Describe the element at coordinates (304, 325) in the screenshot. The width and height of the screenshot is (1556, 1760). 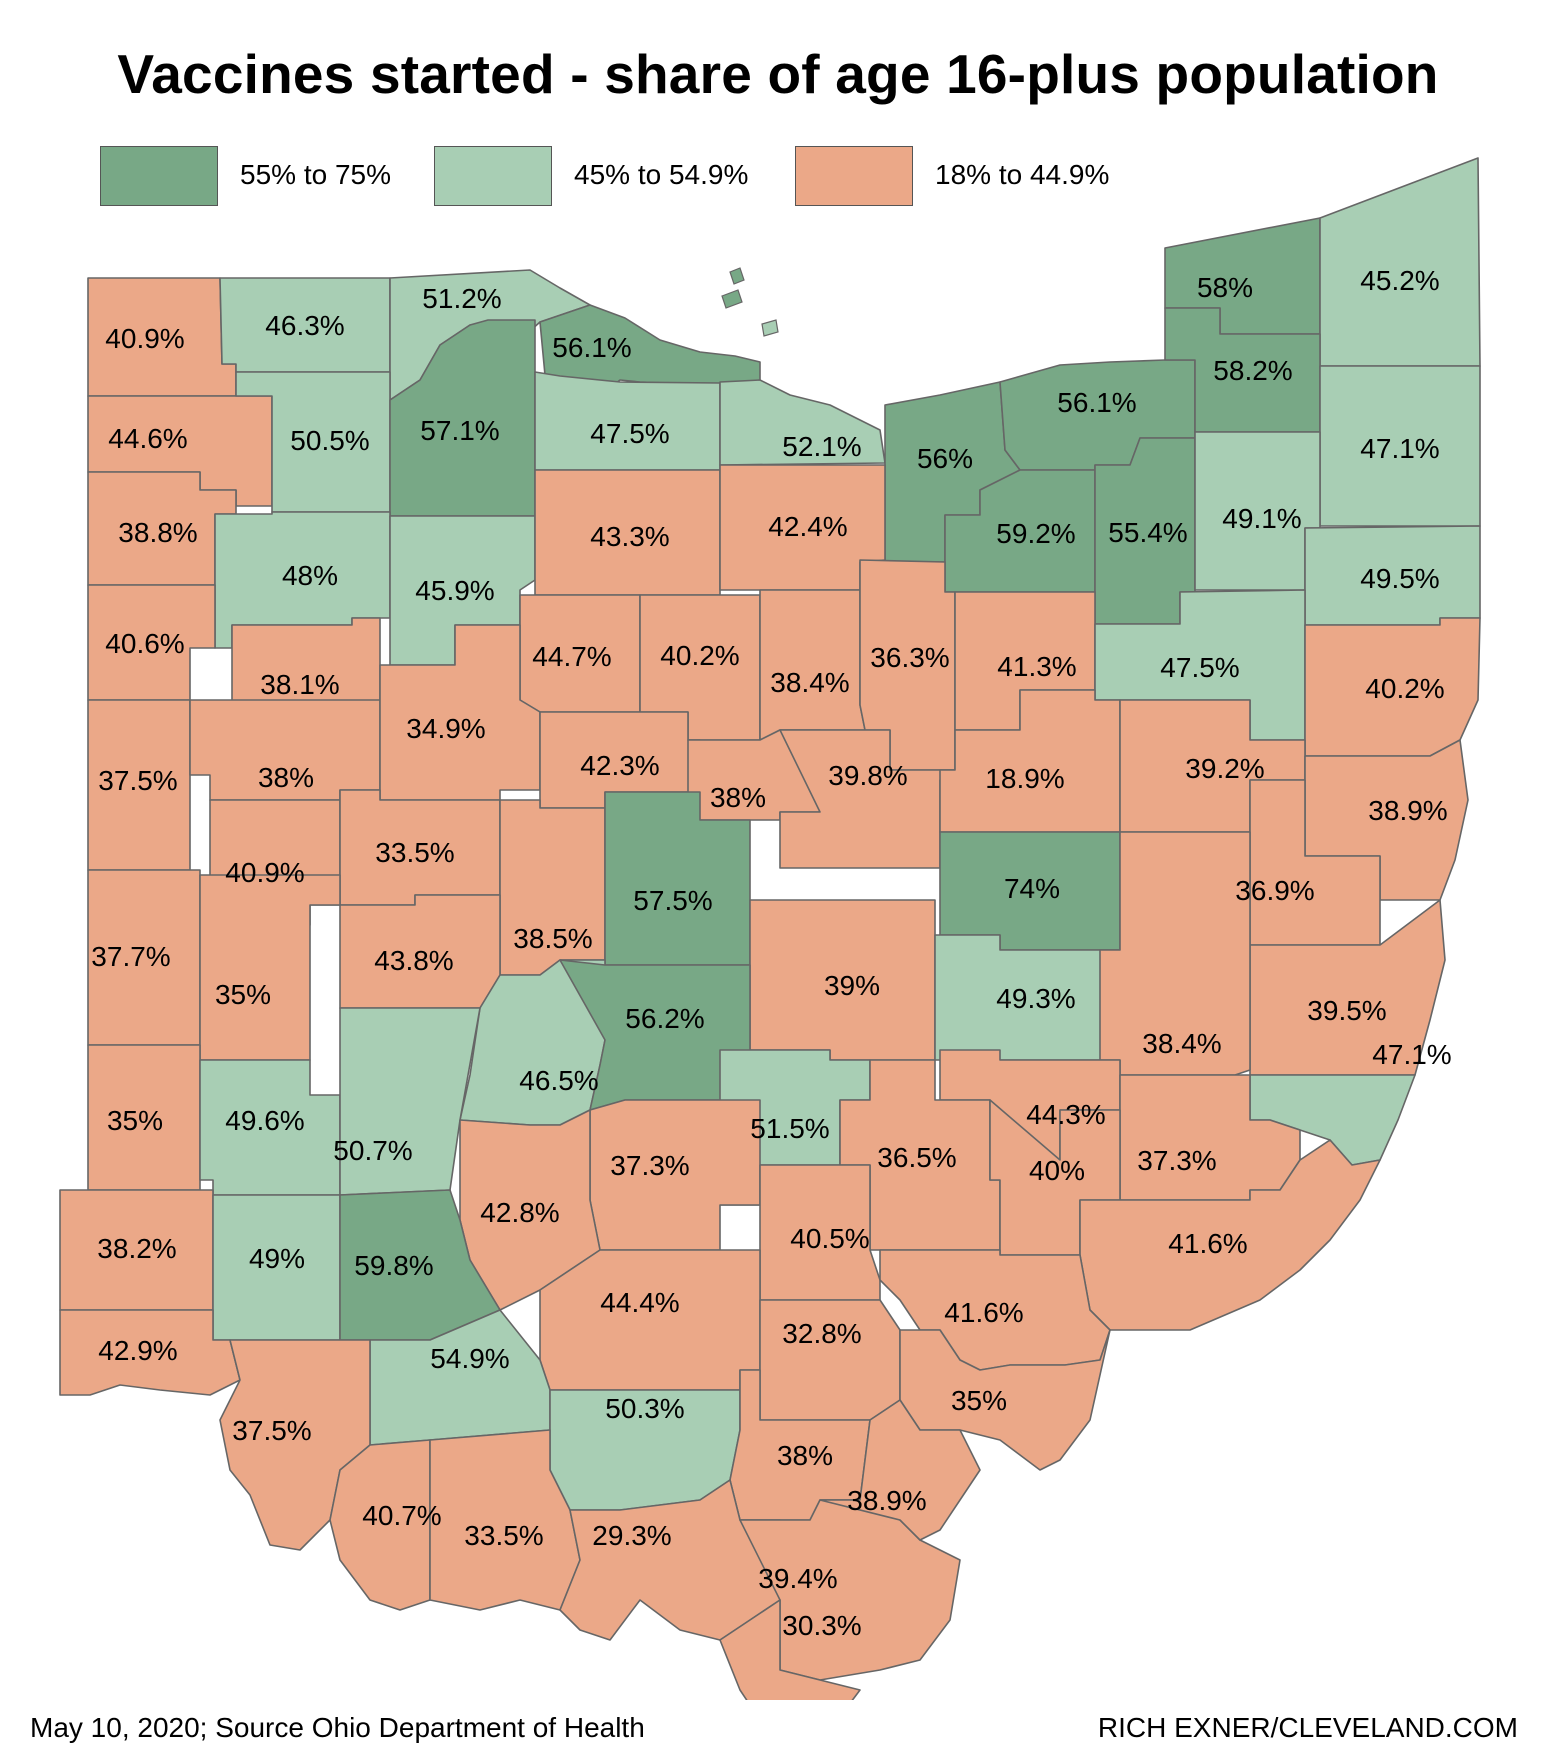
I see `county-value-label: 46.3%` at that location.